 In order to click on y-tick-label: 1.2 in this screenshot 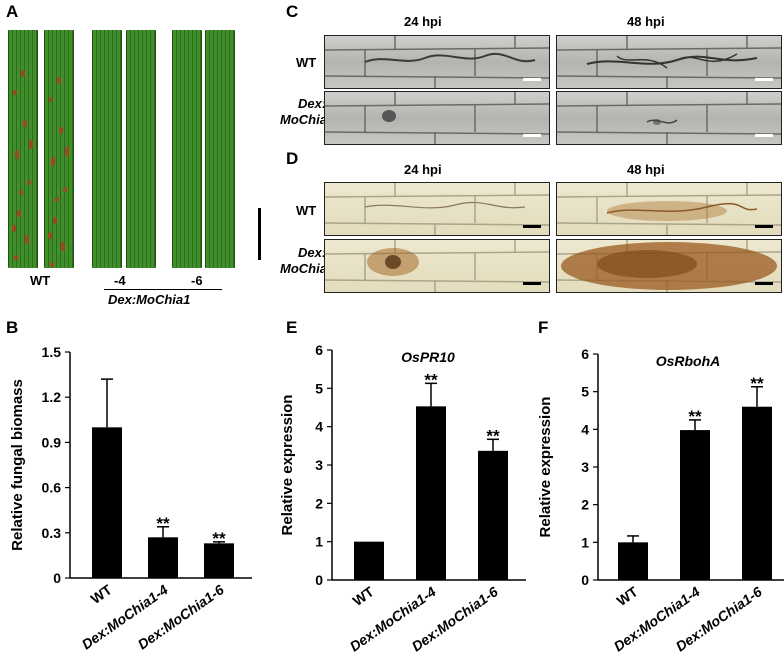, I will do `click(52, 397)`.